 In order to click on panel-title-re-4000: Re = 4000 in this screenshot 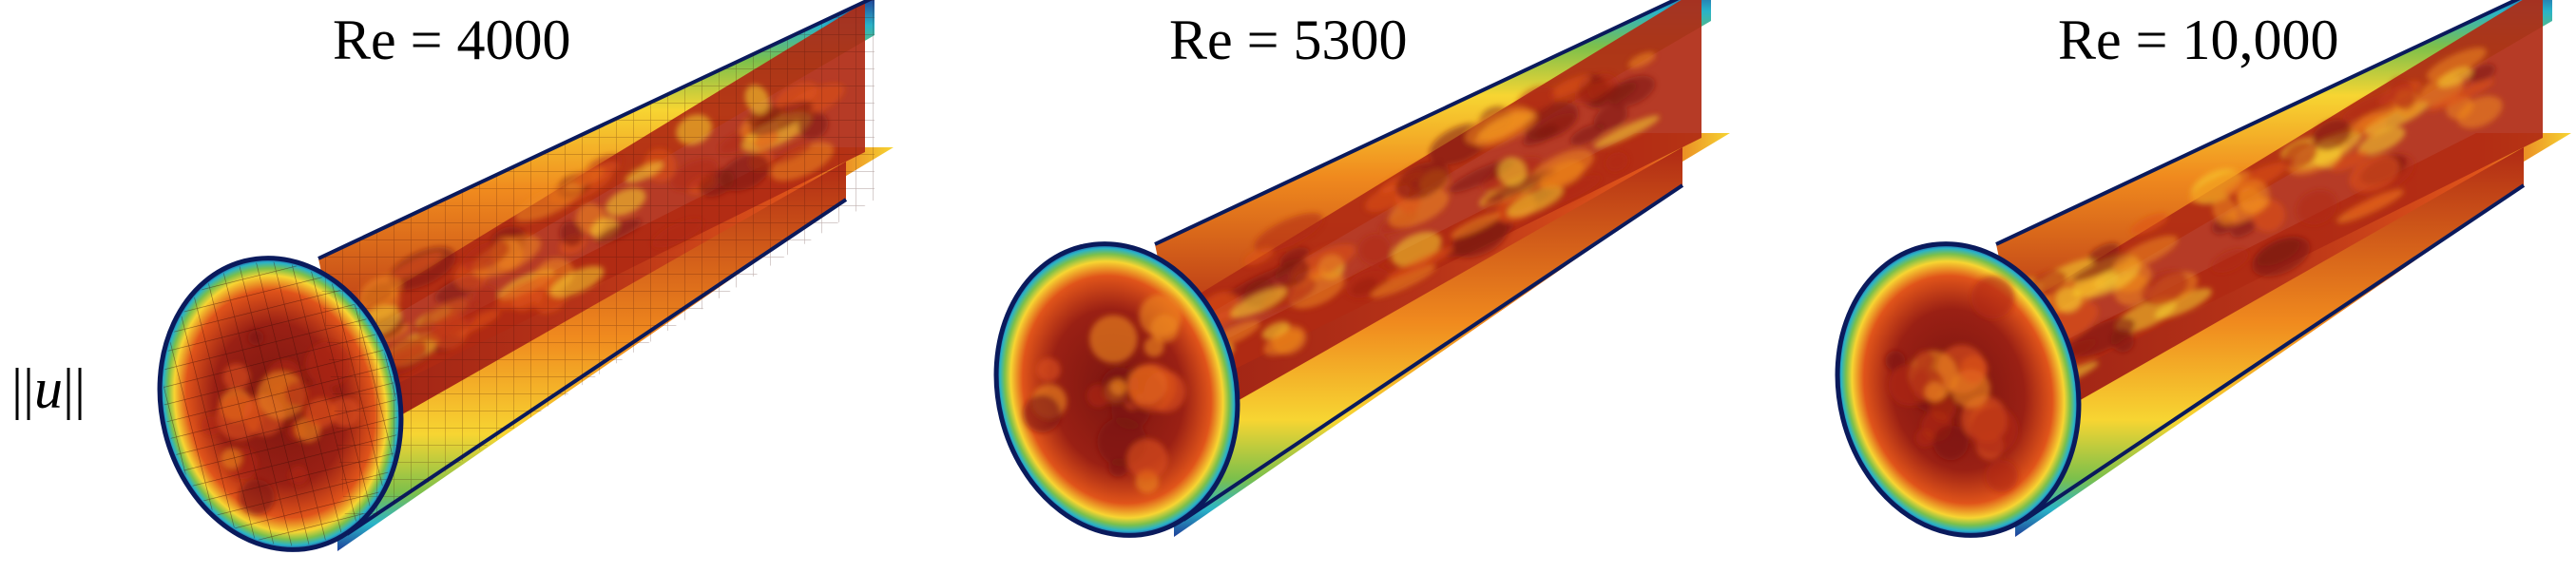, I will do `click(452, 40)`.